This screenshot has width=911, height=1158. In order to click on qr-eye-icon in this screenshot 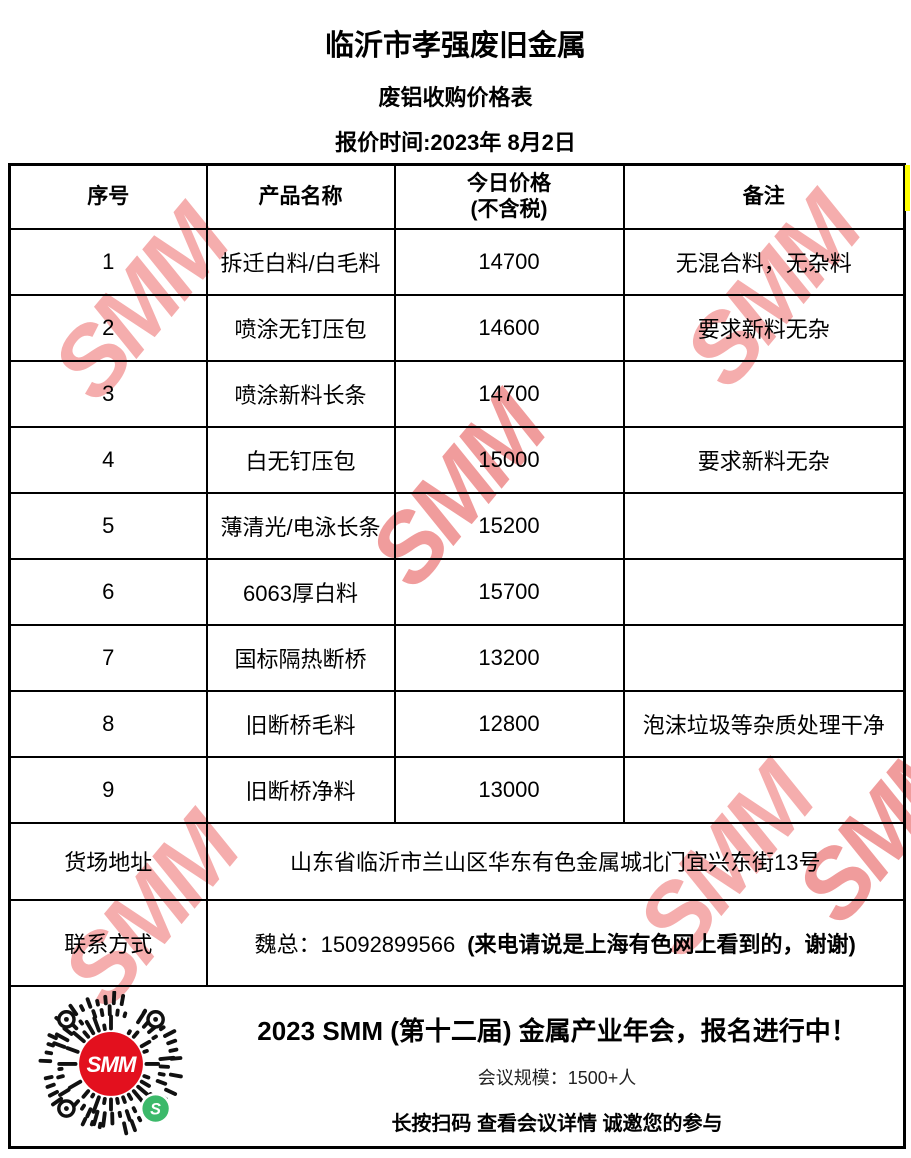, I will do `click(111, 1063)`.